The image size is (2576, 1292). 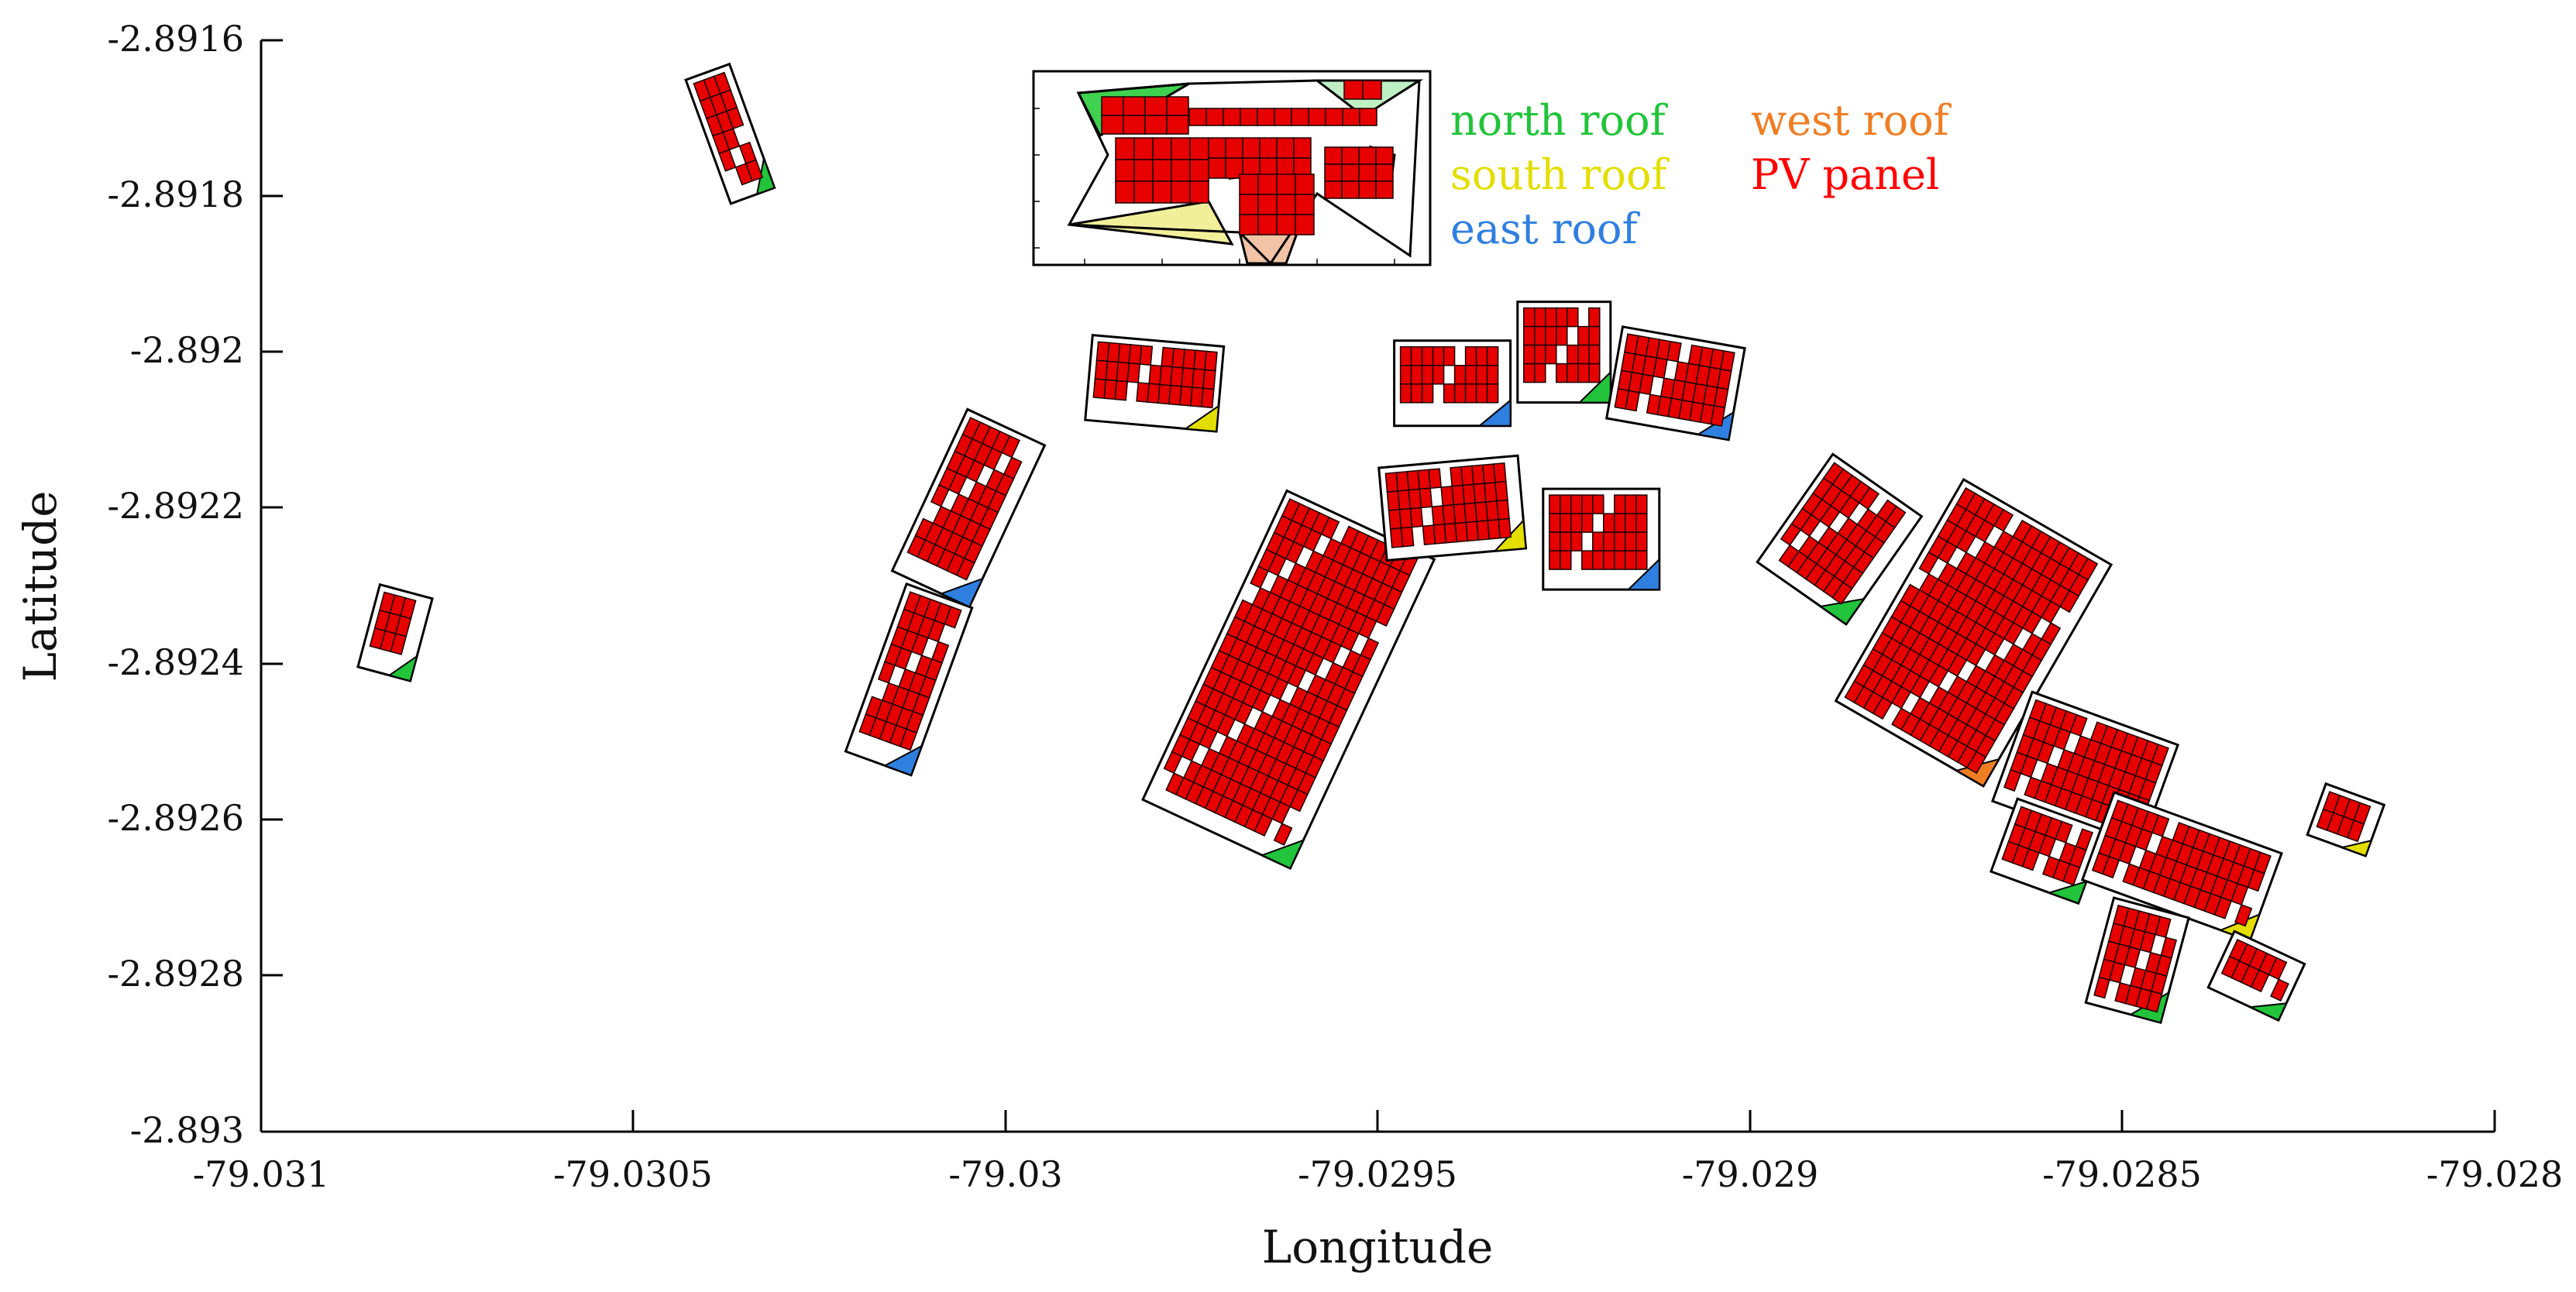 What do you see at coordinates (1378, 1121) in the screenshot?
I see `x-ticks` at bounding box center [1378, 1121].